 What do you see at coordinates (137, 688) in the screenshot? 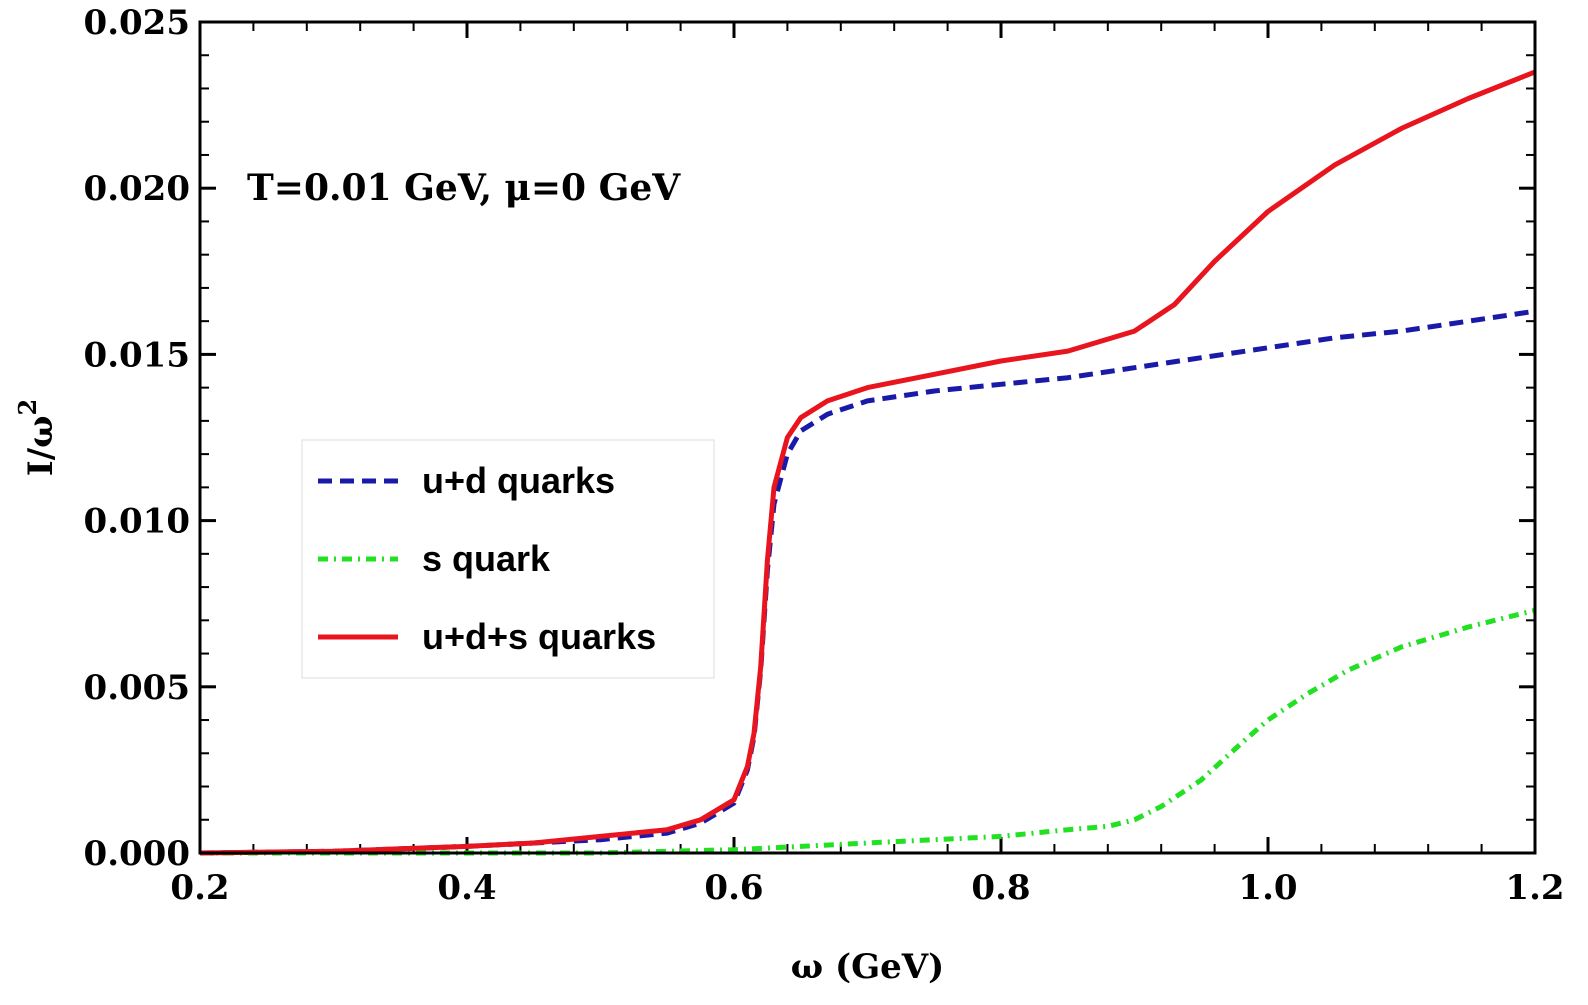
I see `y-tick-label: 0.005` at bounding box center [137, 688].